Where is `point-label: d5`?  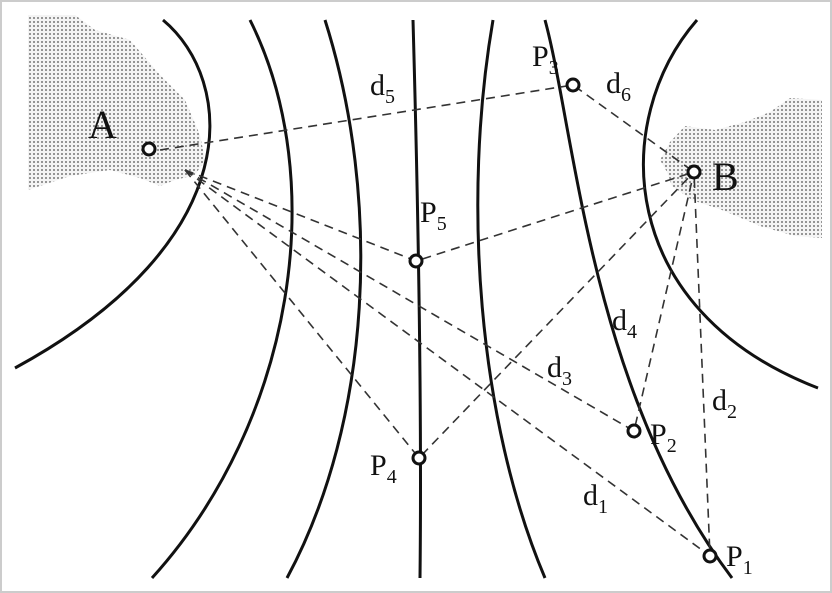
point-label: d5 is located at coordinates (382, 88).